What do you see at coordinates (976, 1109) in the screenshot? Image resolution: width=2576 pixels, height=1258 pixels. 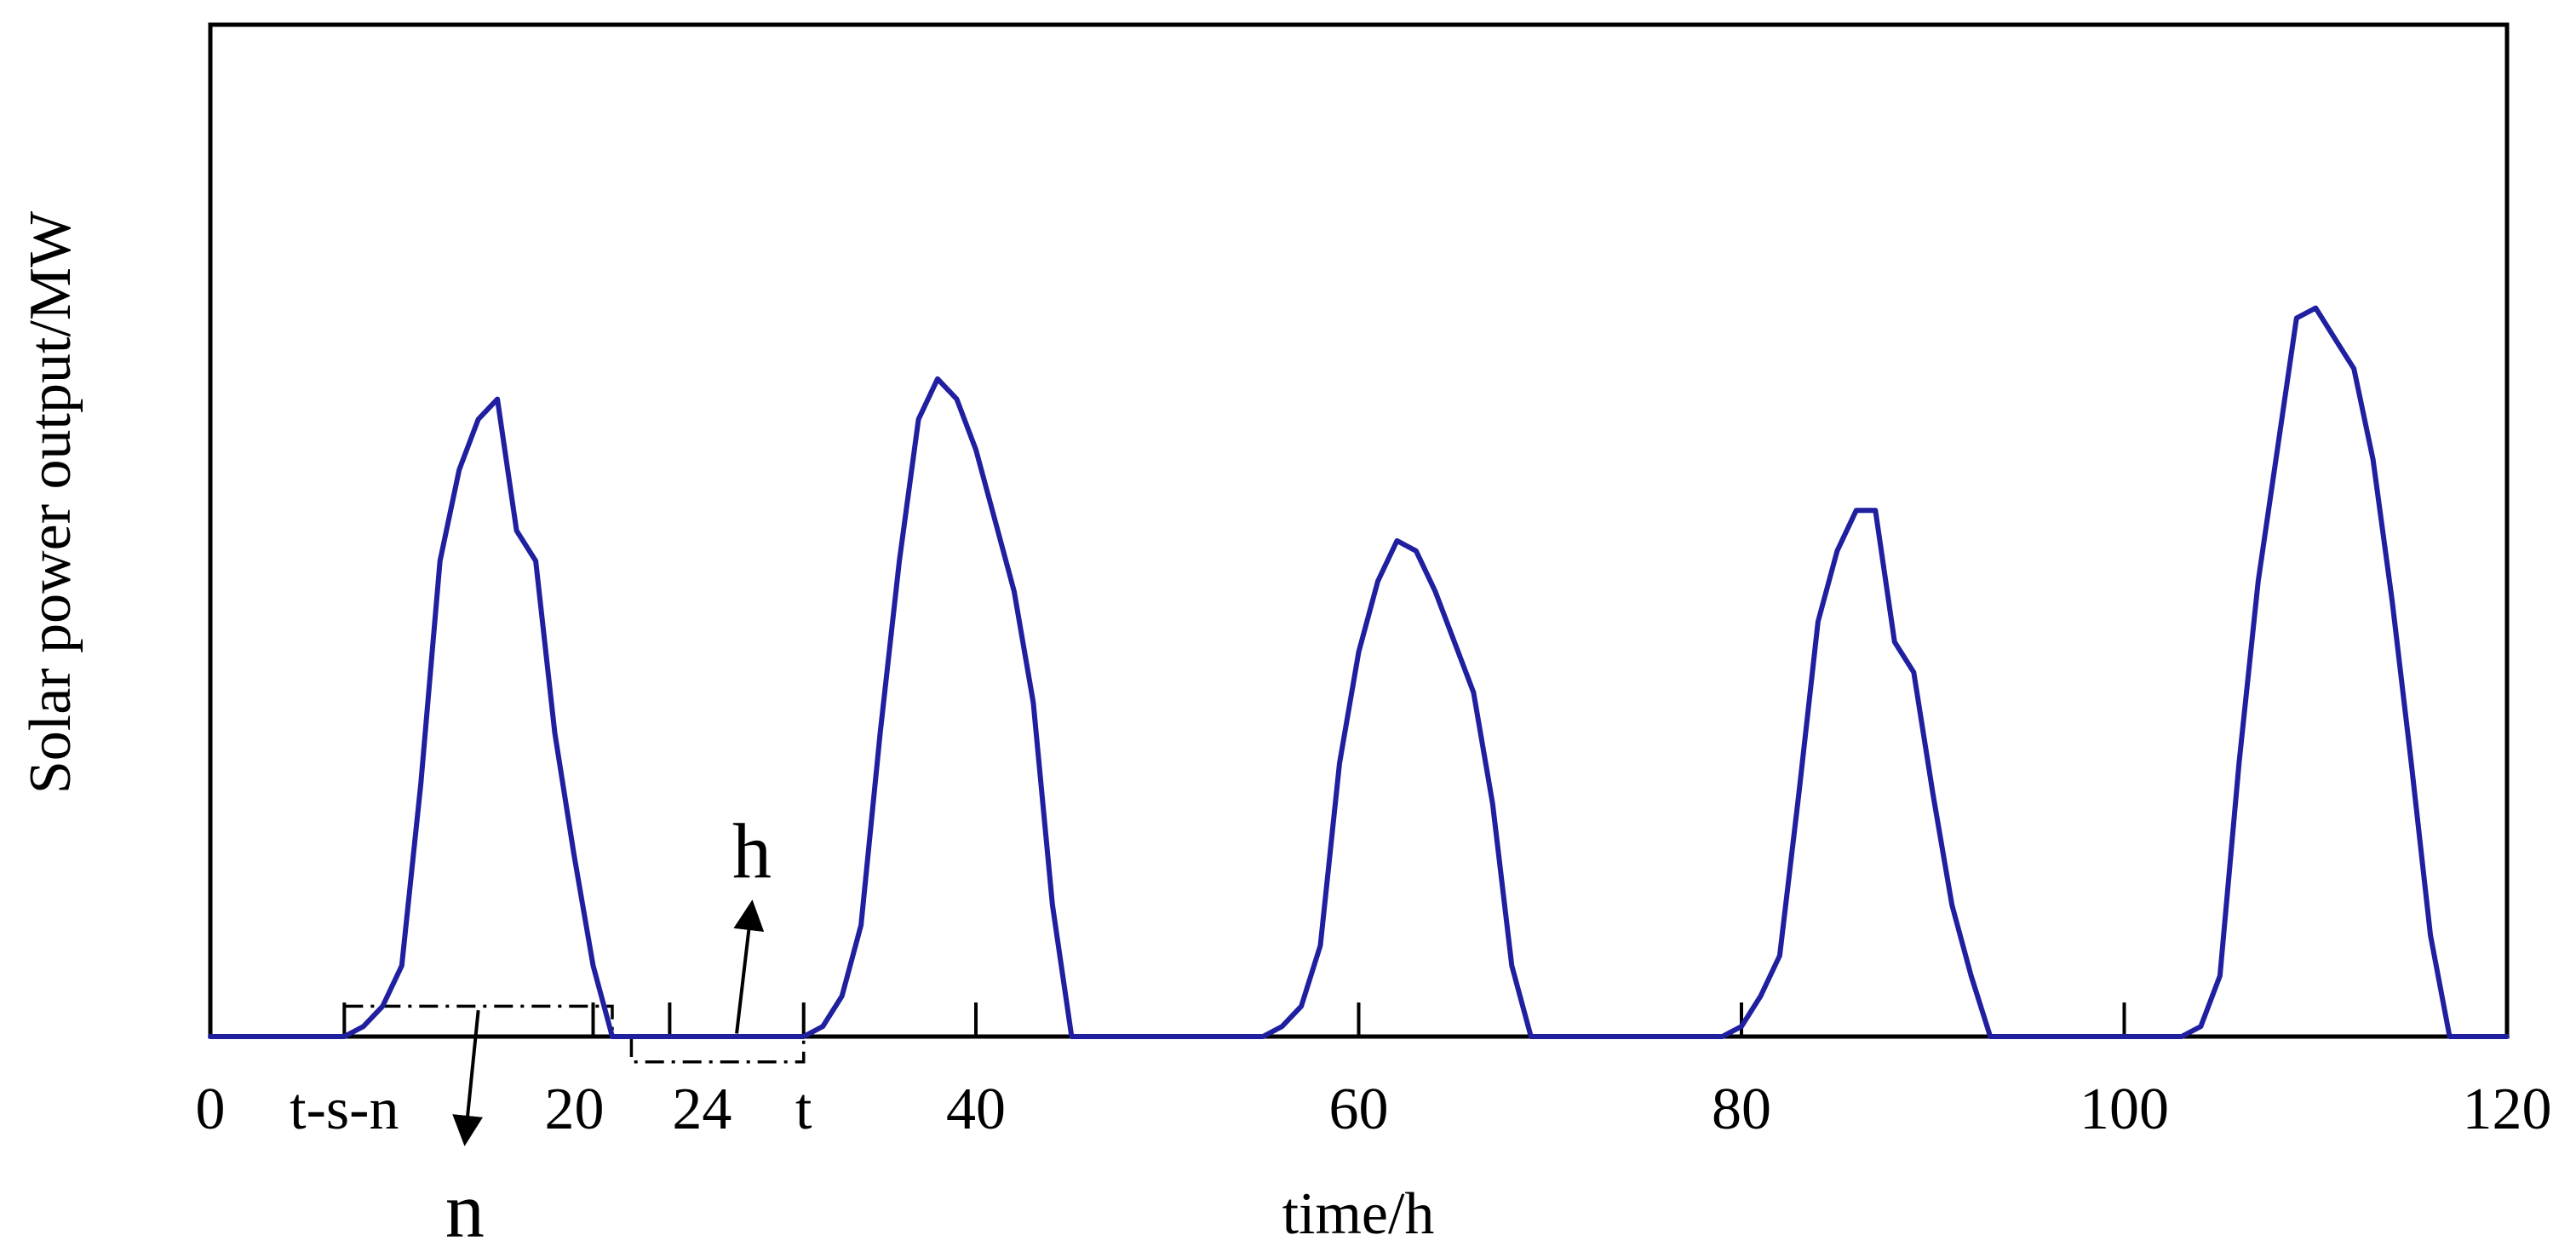 I see `x-tick-label-40: 40` at bounding box center [976, 1109].